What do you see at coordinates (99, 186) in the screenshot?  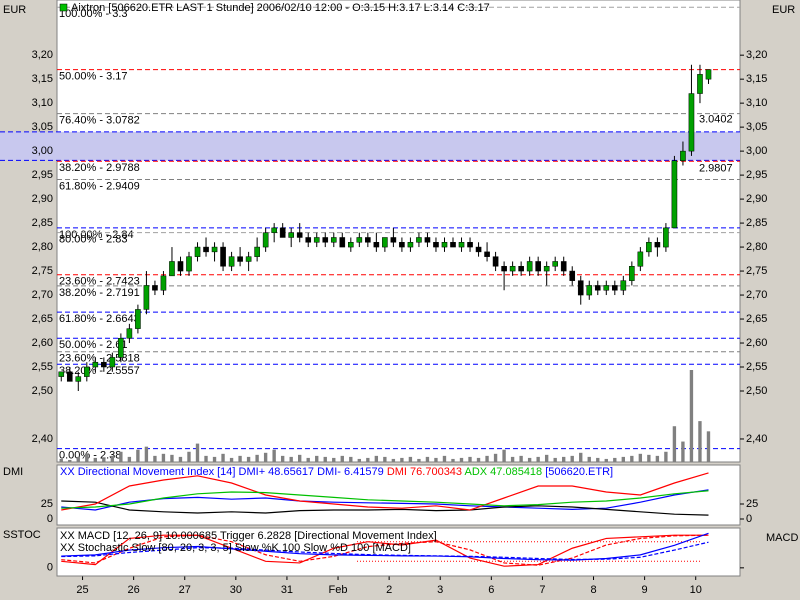 I see `fib-label: 61.80% - 2.9409` at bounding box center [99, 186].